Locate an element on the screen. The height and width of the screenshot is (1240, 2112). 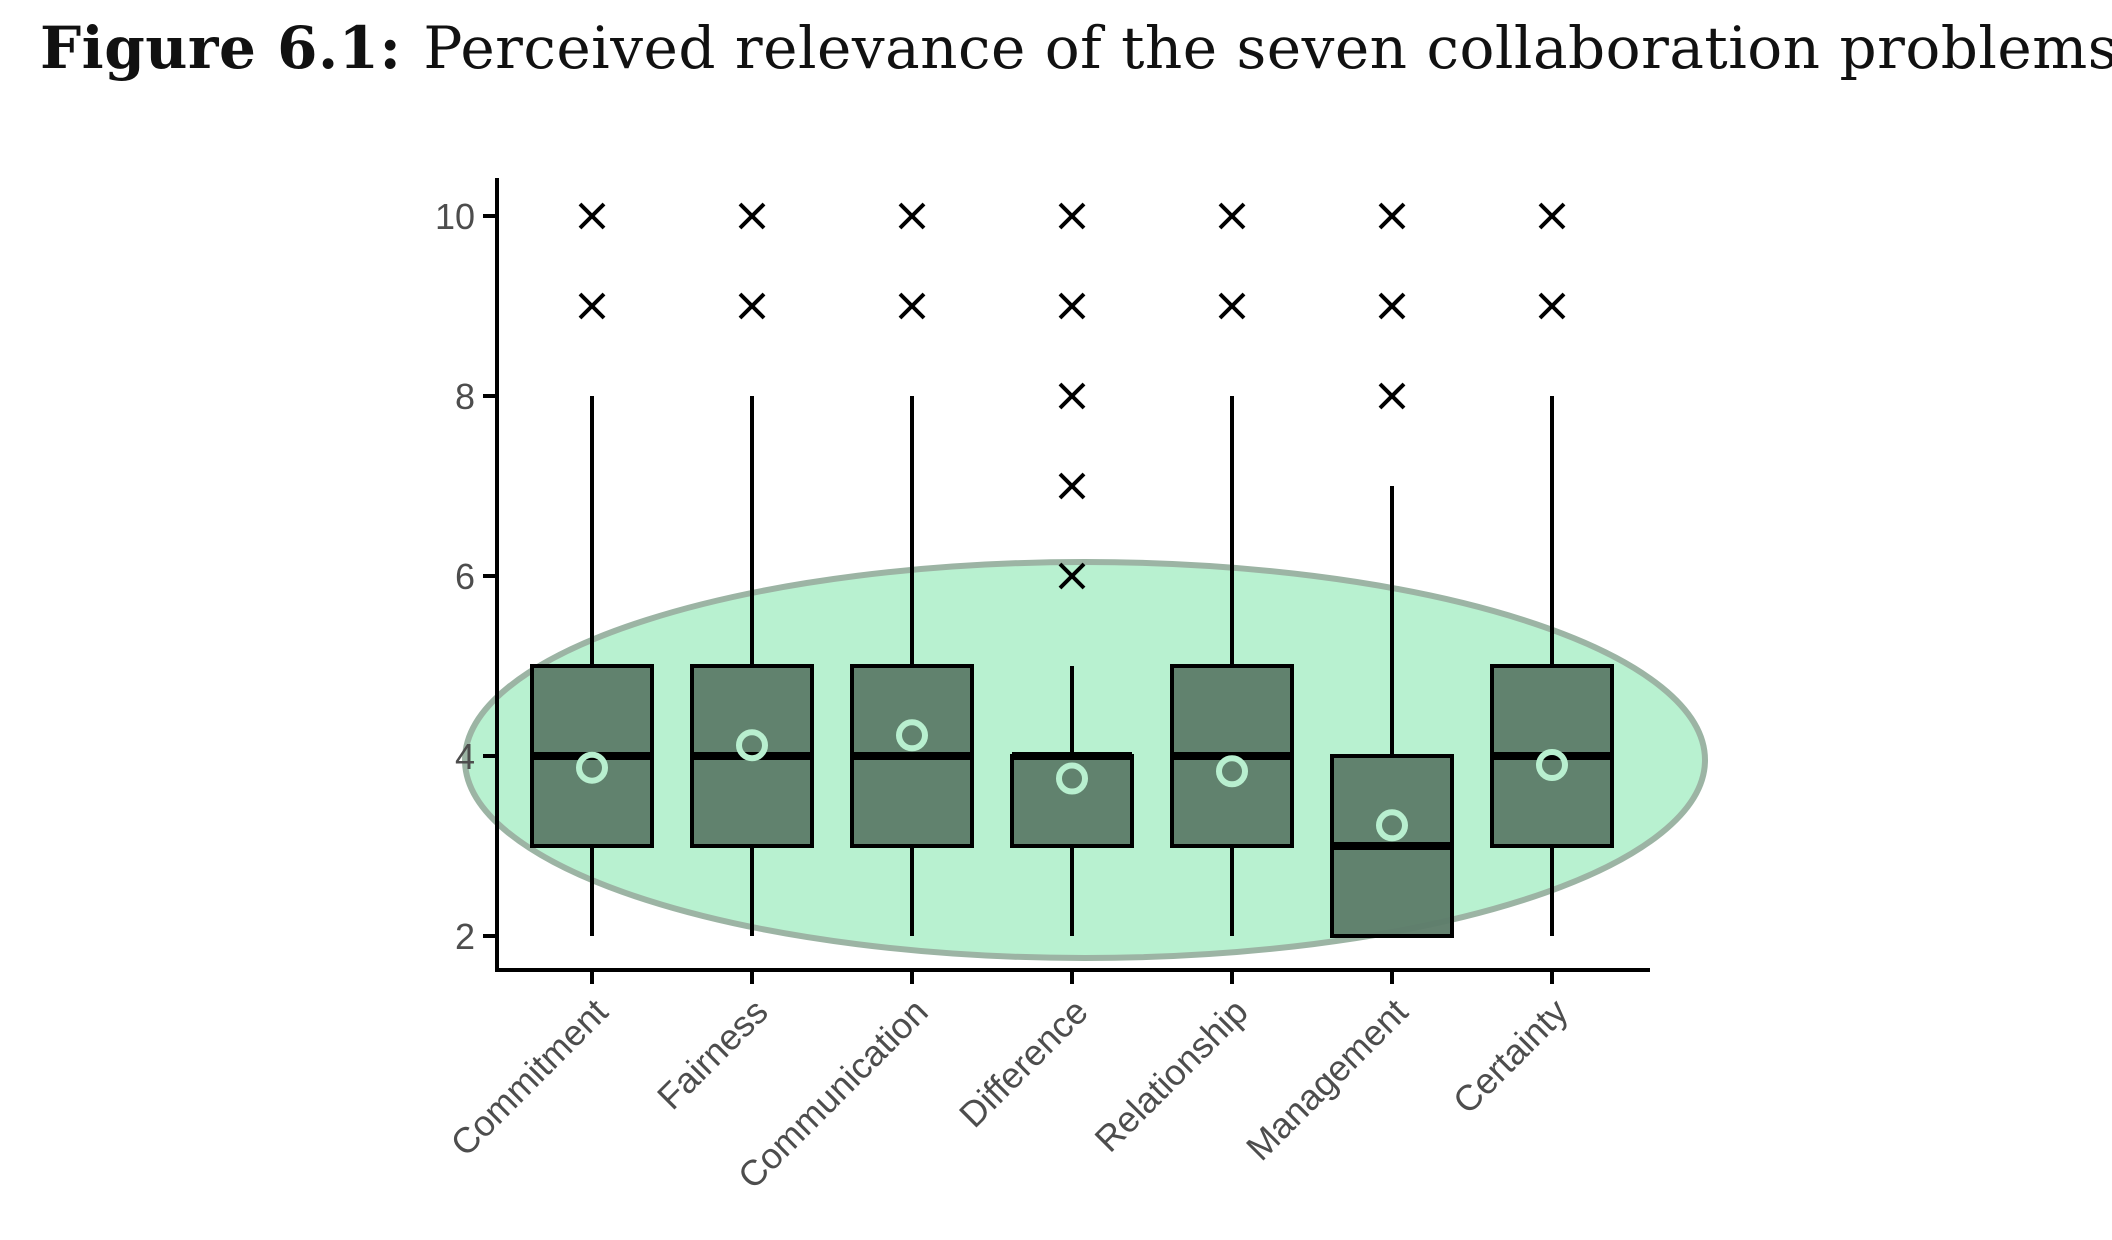
mean-marker-commitment is located at coordinates (592, 767).